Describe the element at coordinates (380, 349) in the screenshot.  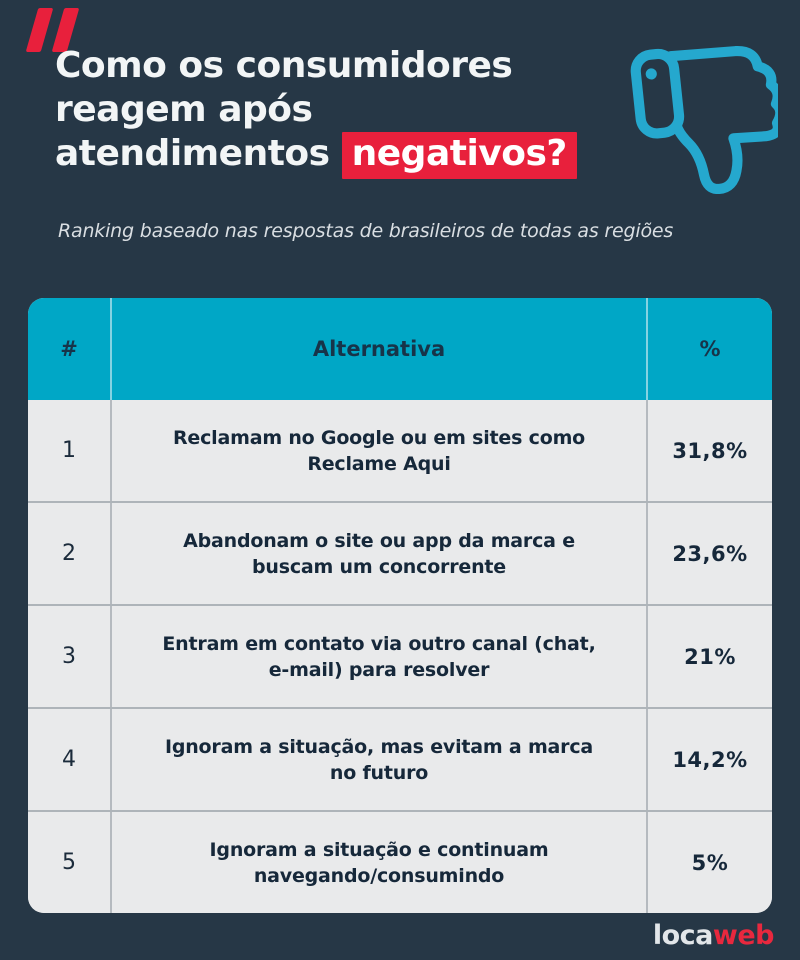
I see `column-header-alternative: Alternativa` at that location.